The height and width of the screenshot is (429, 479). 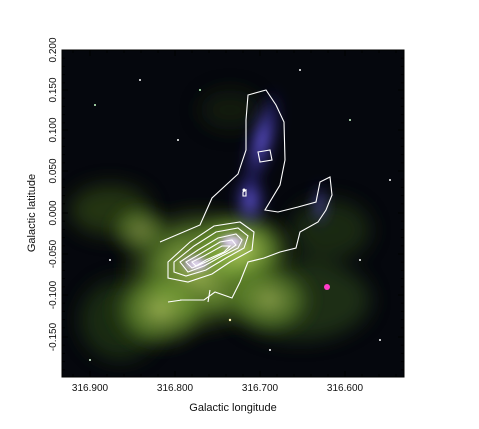 I want to click on x-axis-title: Galactic longitude, so click(x=232, y=408).